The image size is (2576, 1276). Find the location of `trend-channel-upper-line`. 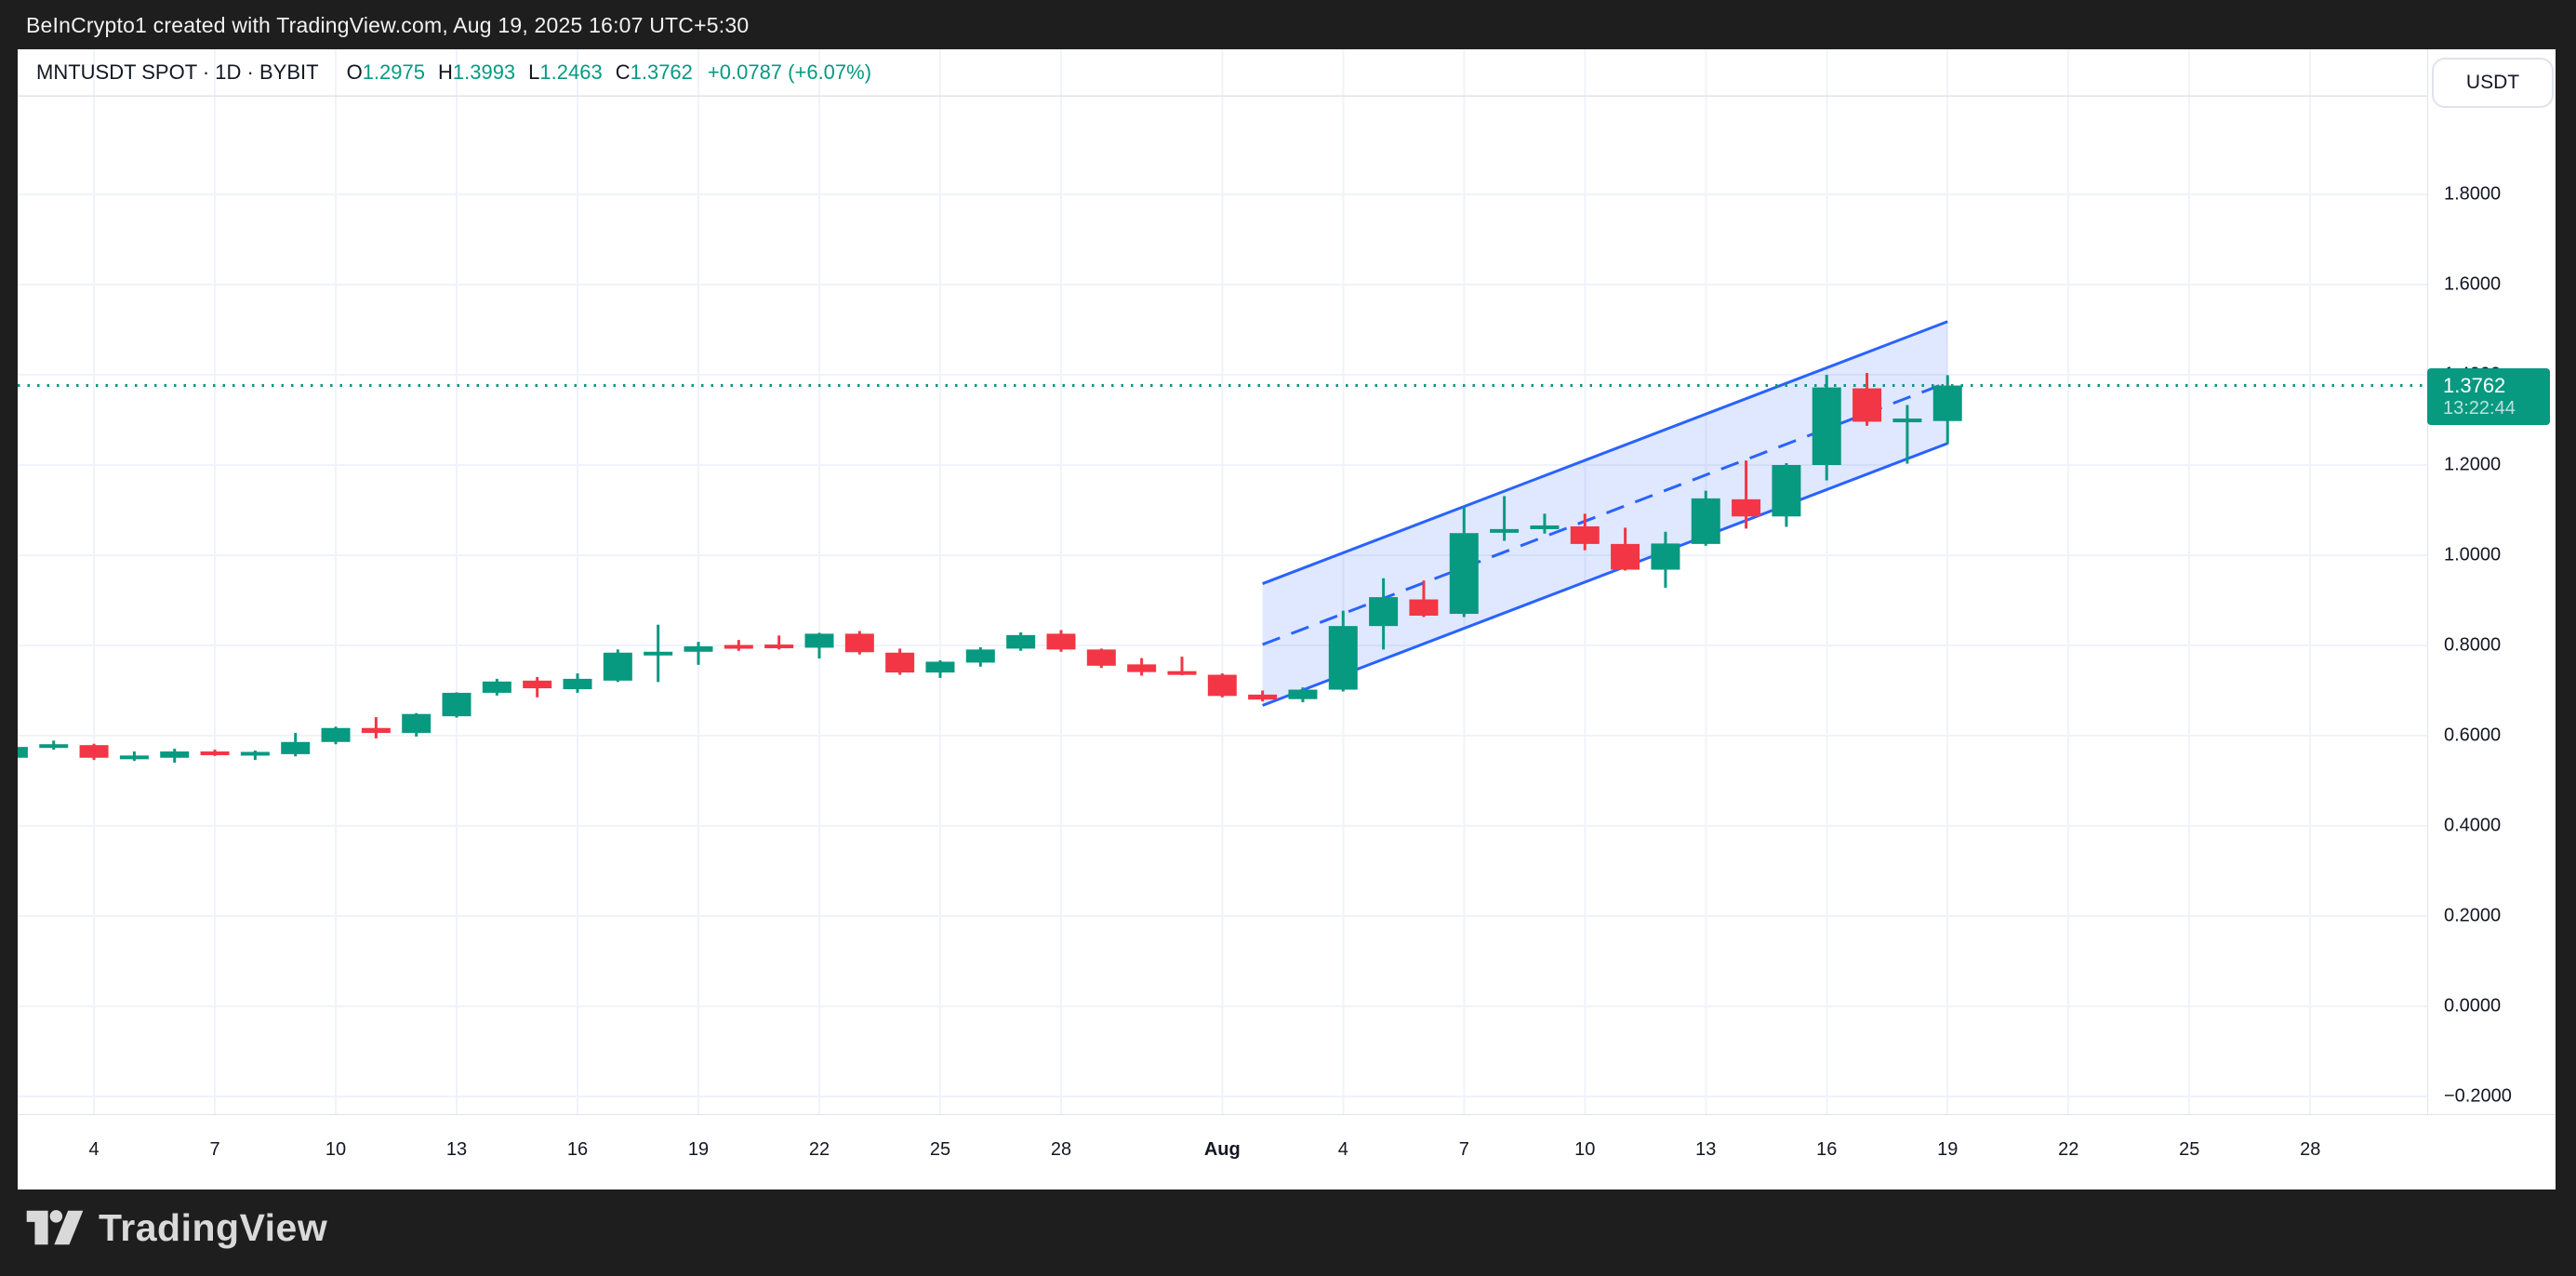

trend-channel-upper-line is located at coordinates (1605, 452).